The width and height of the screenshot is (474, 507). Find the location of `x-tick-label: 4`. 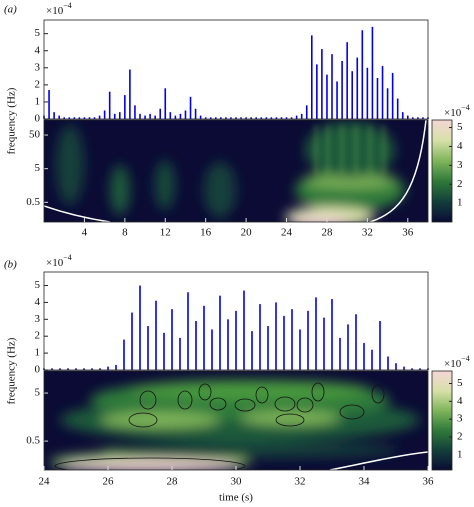

x-tick-label: 4 is located at coordinates (85, 233).